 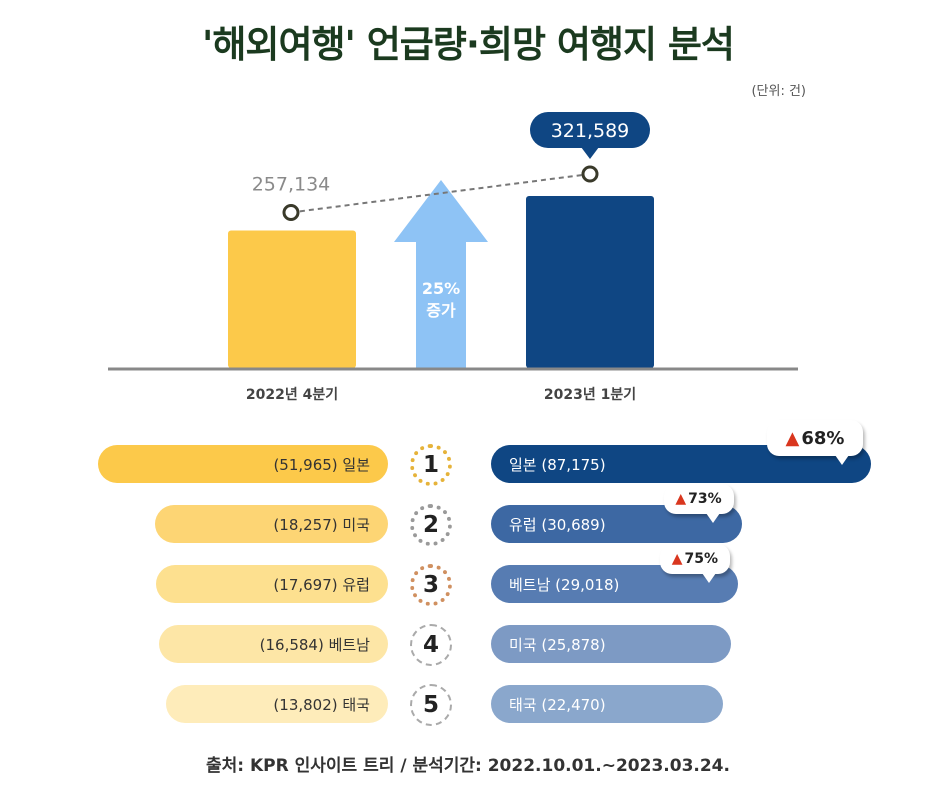 I want to click on ranking-row: (51,965) 일본 1 일본 (87,175) ▲ 68%, so click(x=468, y=453).